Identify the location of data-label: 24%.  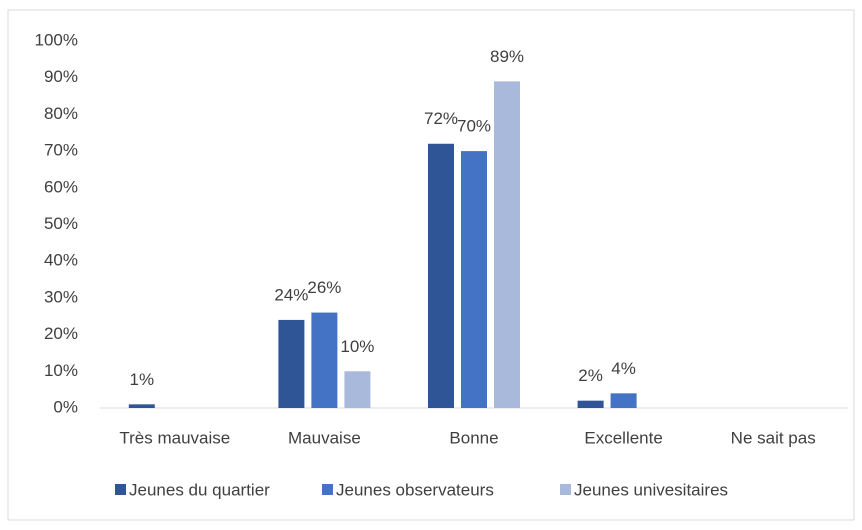
(291, 294).